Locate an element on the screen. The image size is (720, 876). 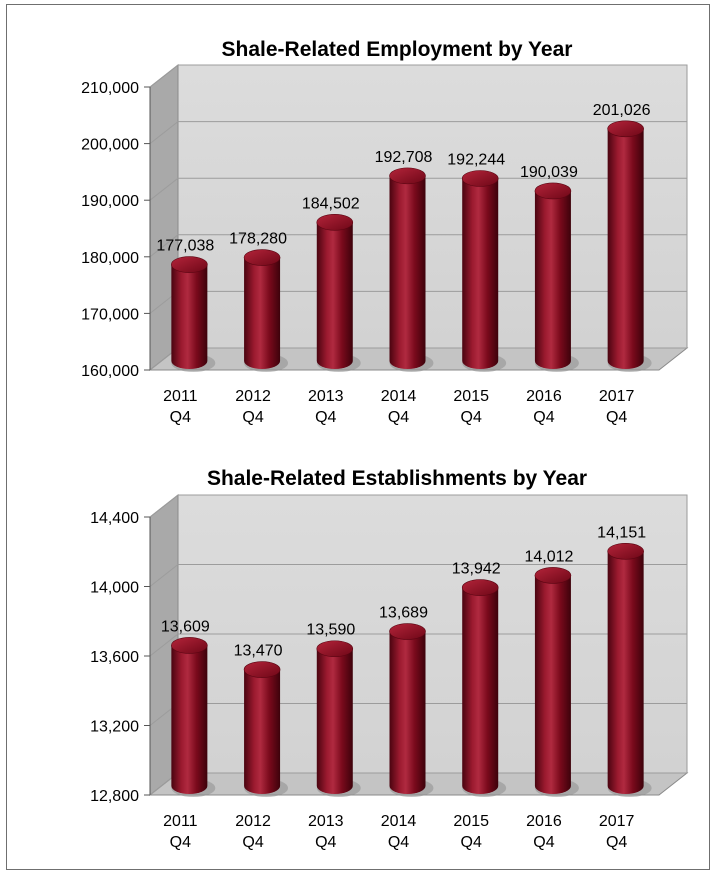
y-tick-label: 14,400 is located at coordinates (114, 518).